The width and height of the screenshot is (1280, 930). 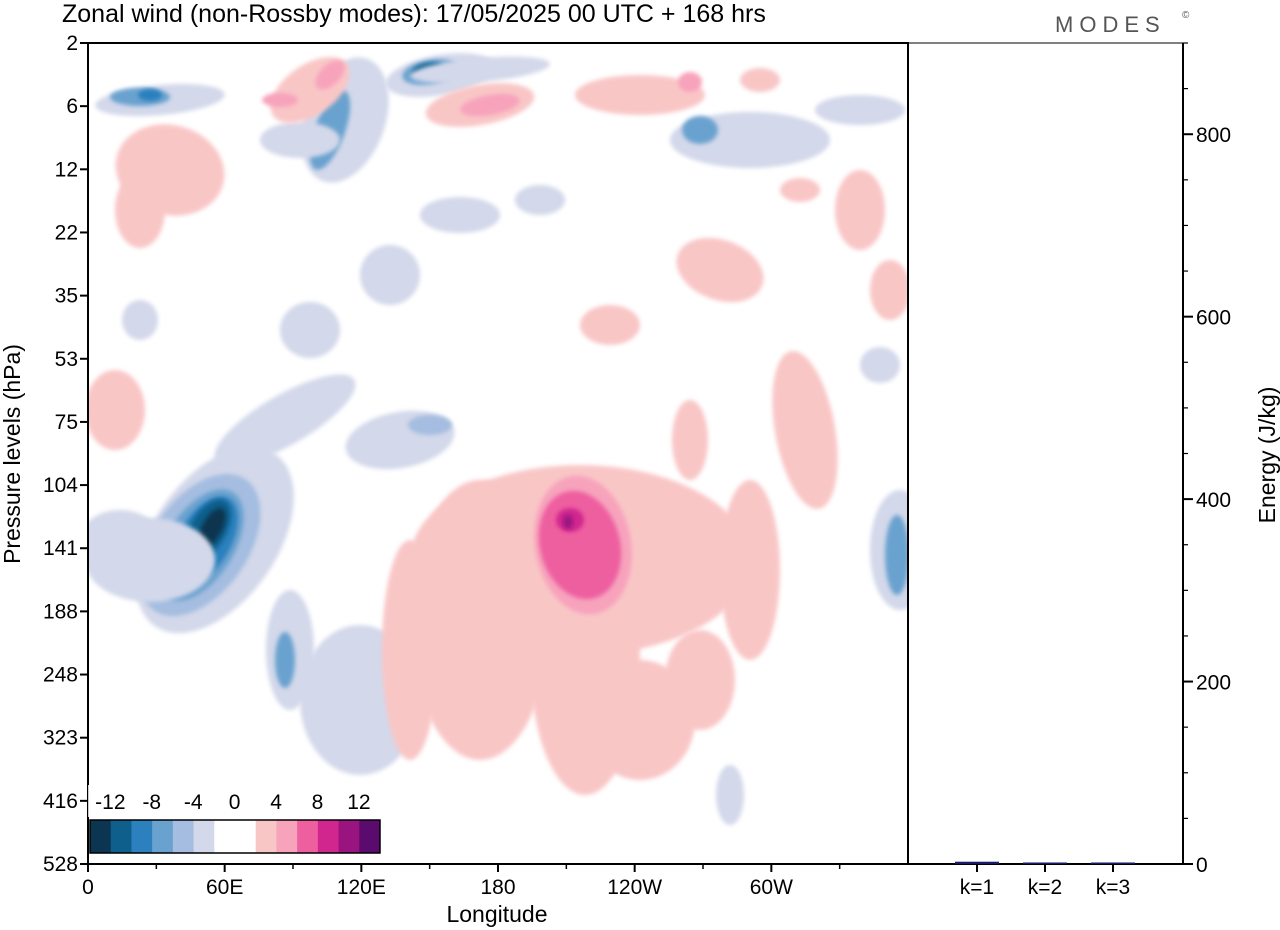 What do you see at coordinates (66, 169) in the screenshot?
I see `y-tick-label: 12` at bounding box center [66, 169].